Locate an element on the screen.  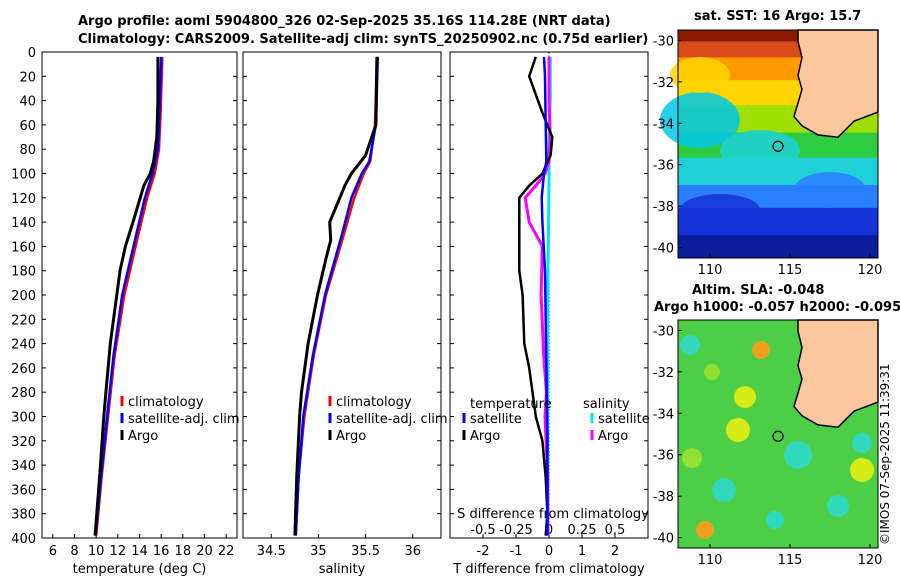
legend-temperature-title: temperature is located at coordinates (511, 404).